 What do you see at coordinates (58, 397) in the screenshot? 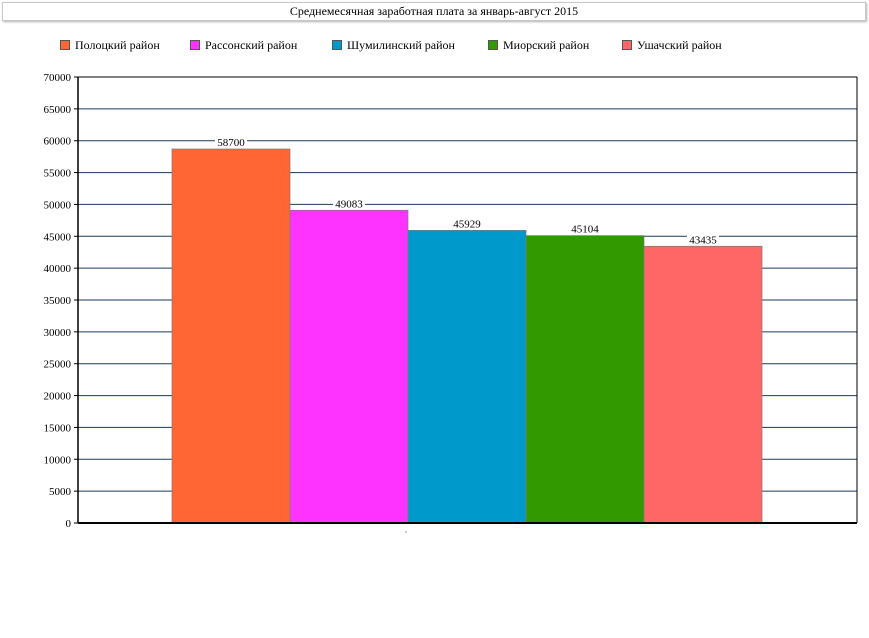
I see `y-tick-label: 20000` at bounding box center [58, 397].